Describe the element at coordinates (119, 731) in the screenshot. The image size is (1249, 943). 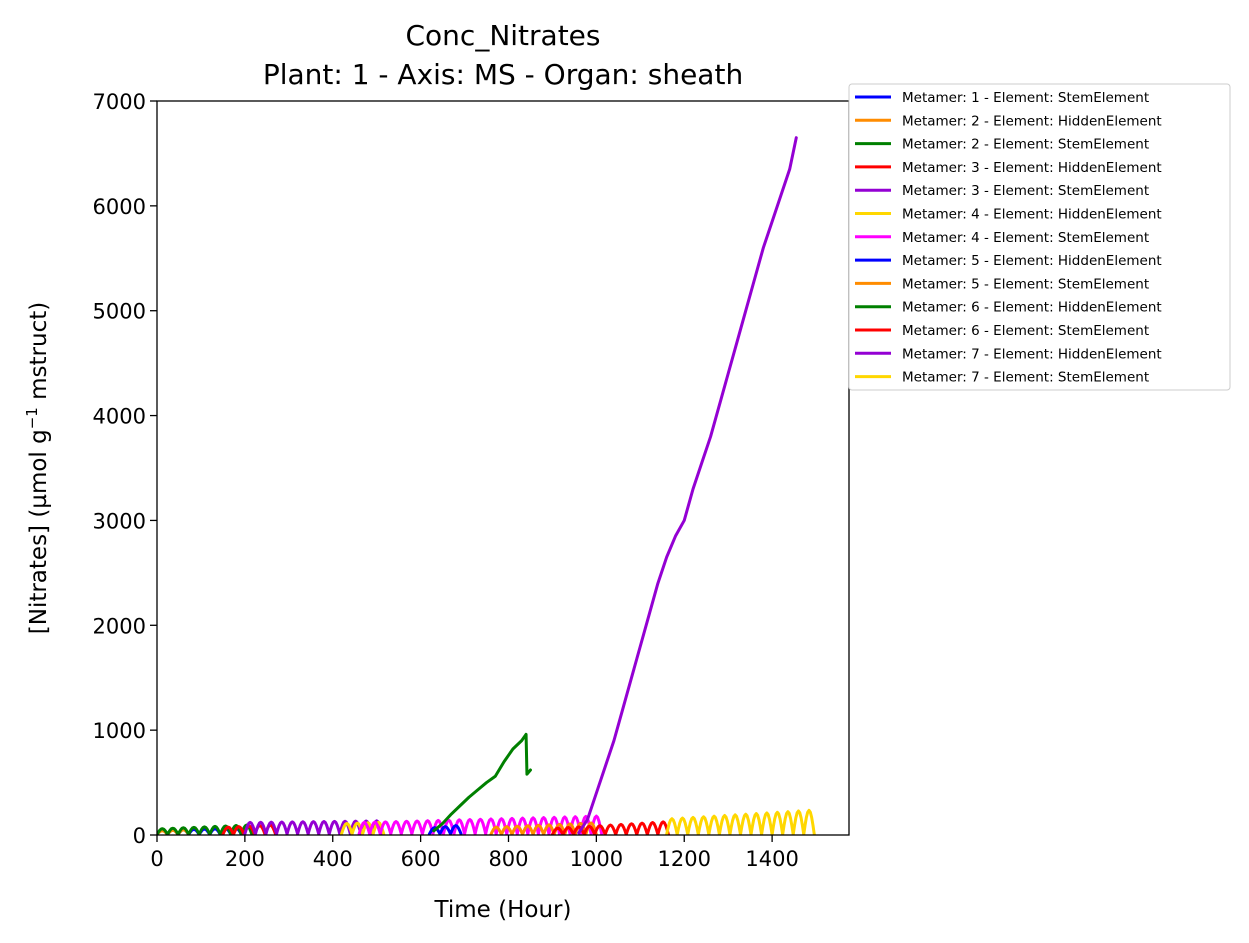
I see `y-tick-label: 1000` at that location.